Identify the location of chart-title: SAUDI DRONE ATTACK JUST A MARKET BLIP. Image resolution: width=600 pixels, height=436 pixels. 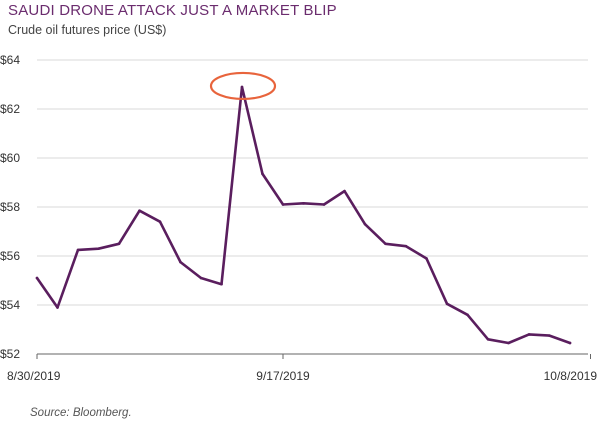
(172, 10).